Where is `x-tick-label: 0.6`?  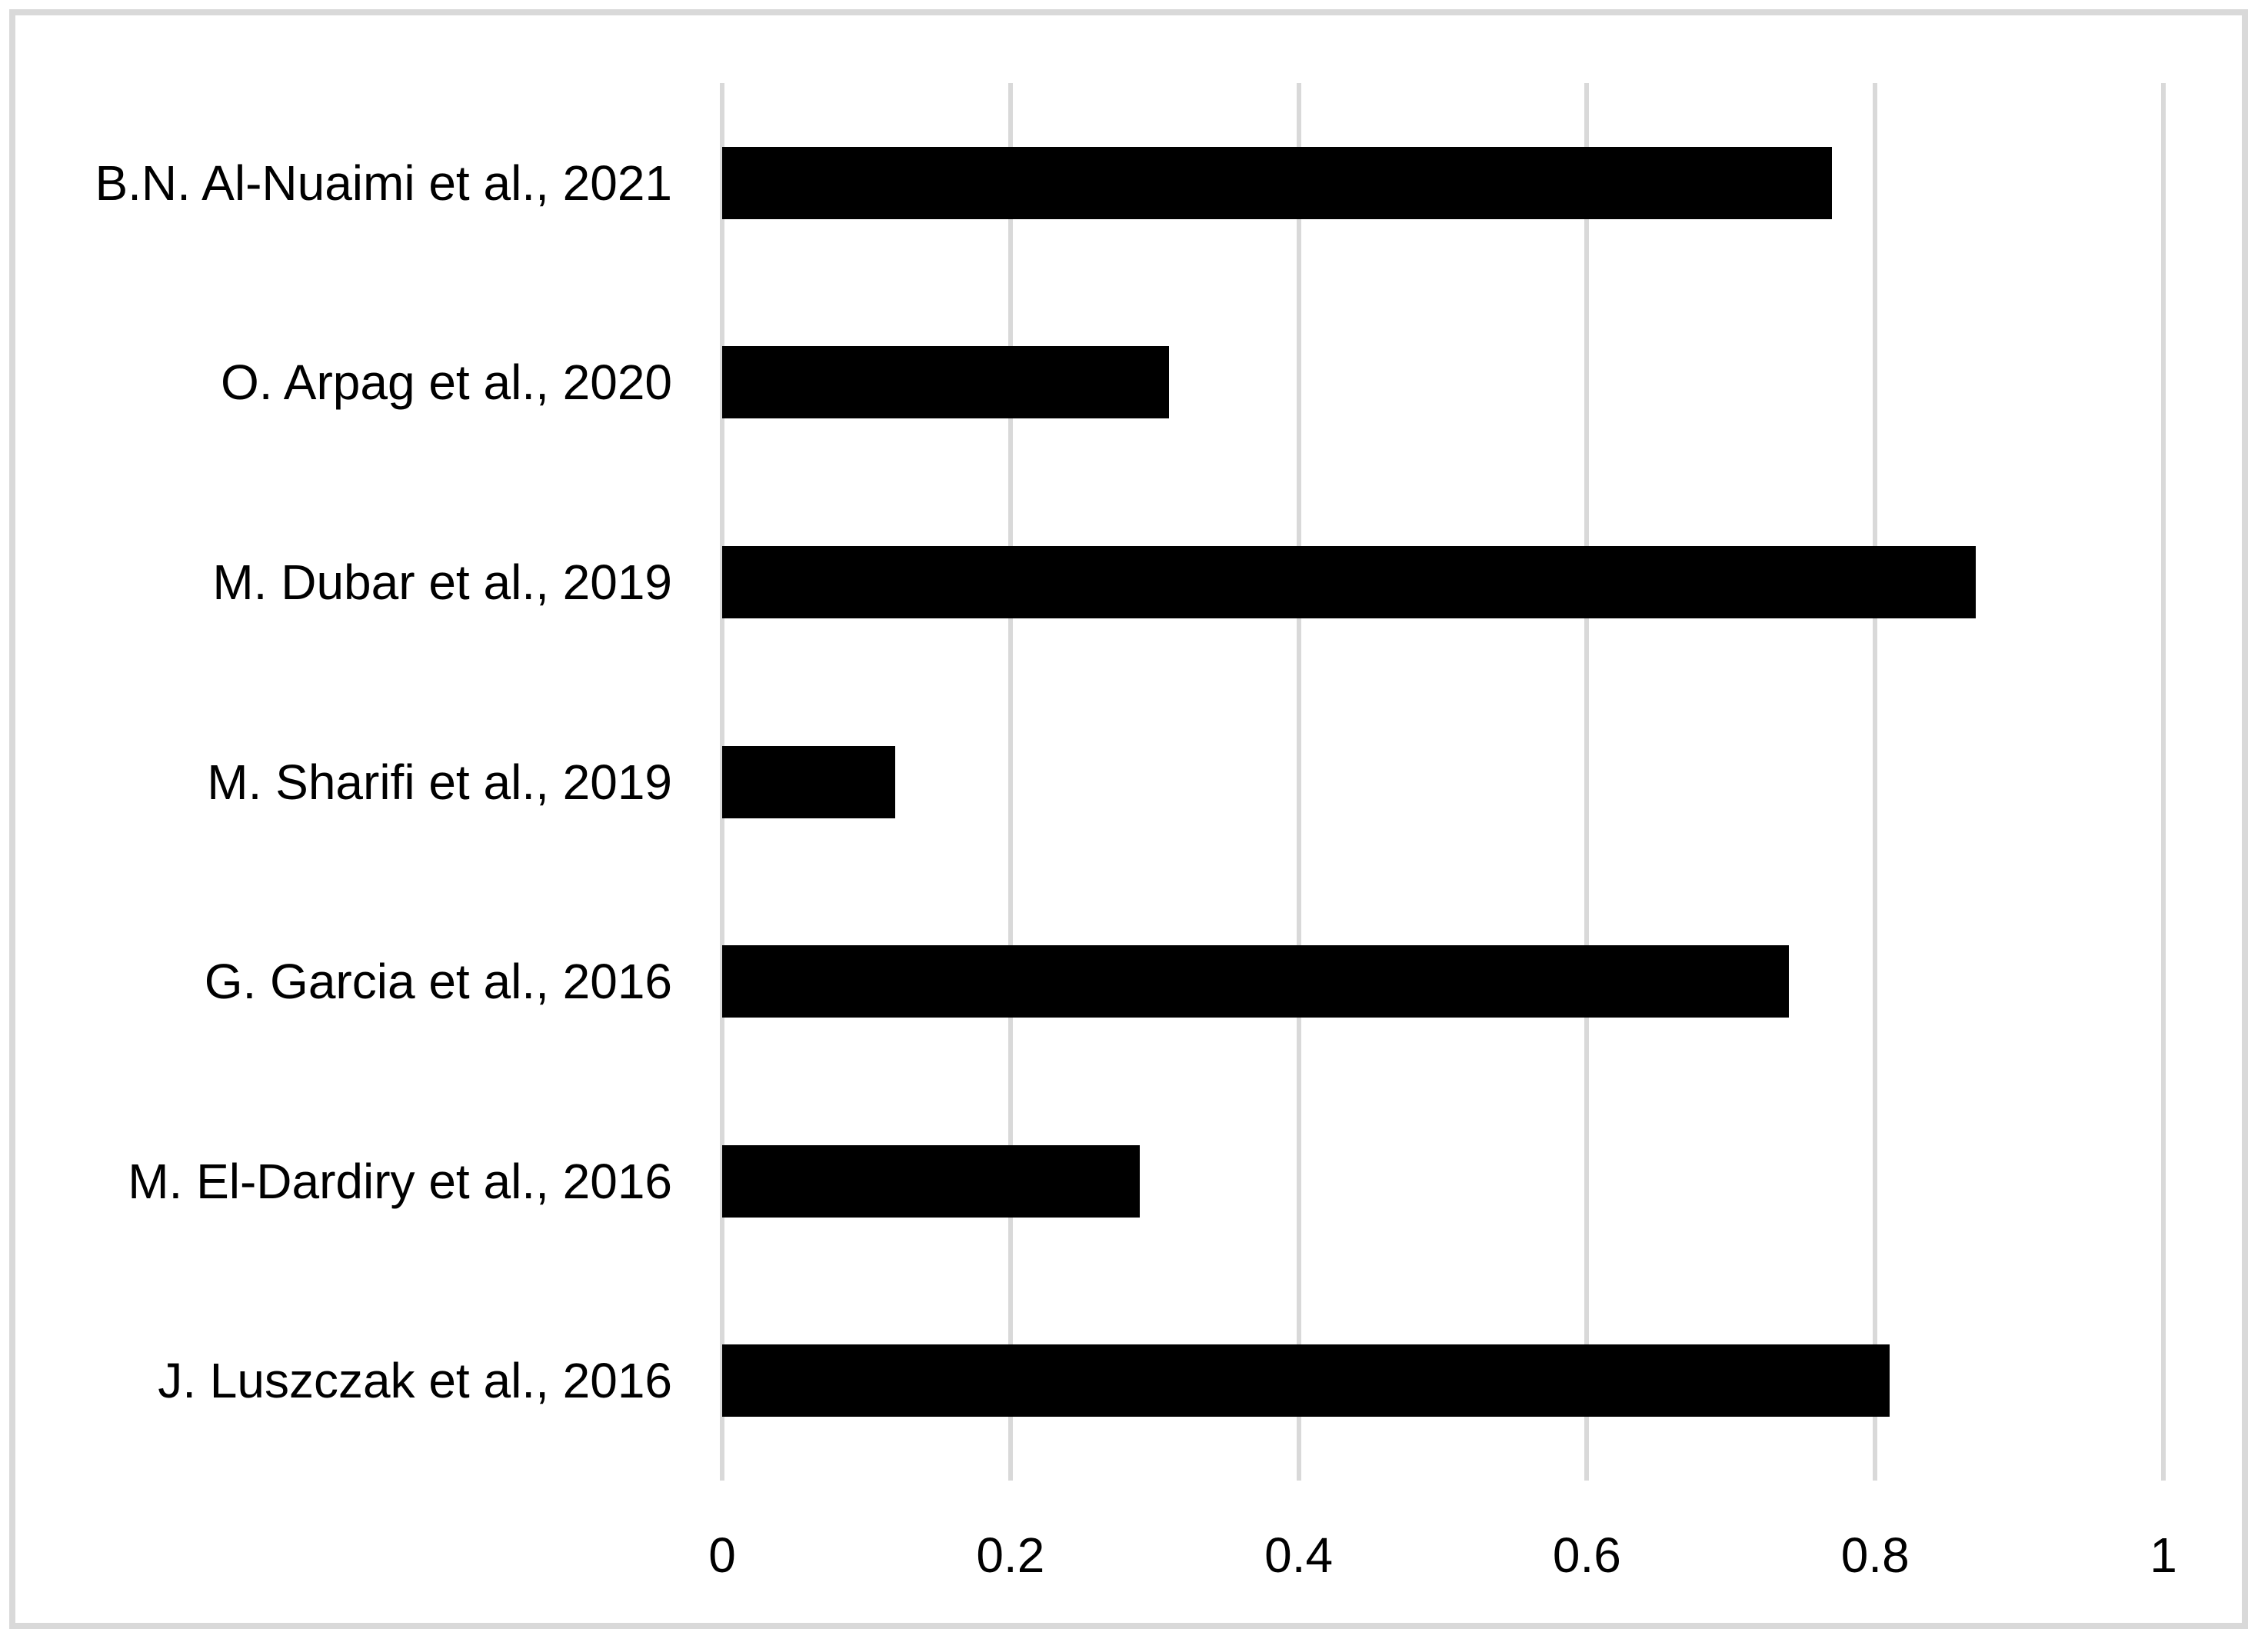
x-tick-label: 0.6 is located at coordinates (1587, 1555).